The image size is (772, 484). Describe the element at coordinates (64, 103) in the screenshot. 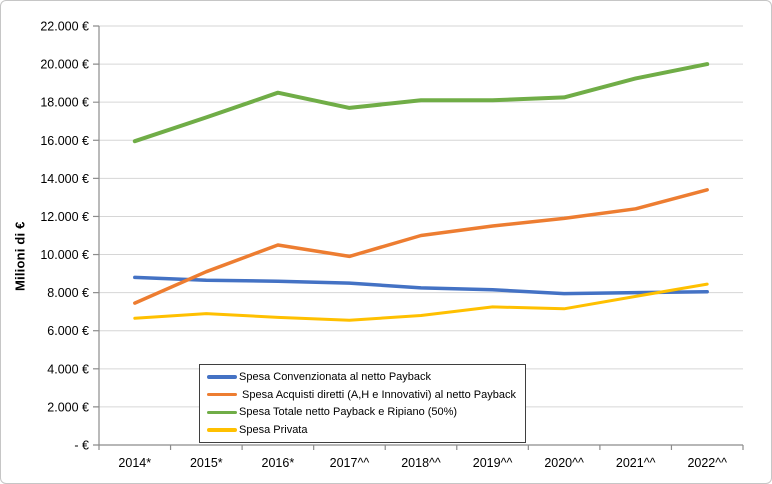

I see `y-tick-label: 18.000 €` at that location.